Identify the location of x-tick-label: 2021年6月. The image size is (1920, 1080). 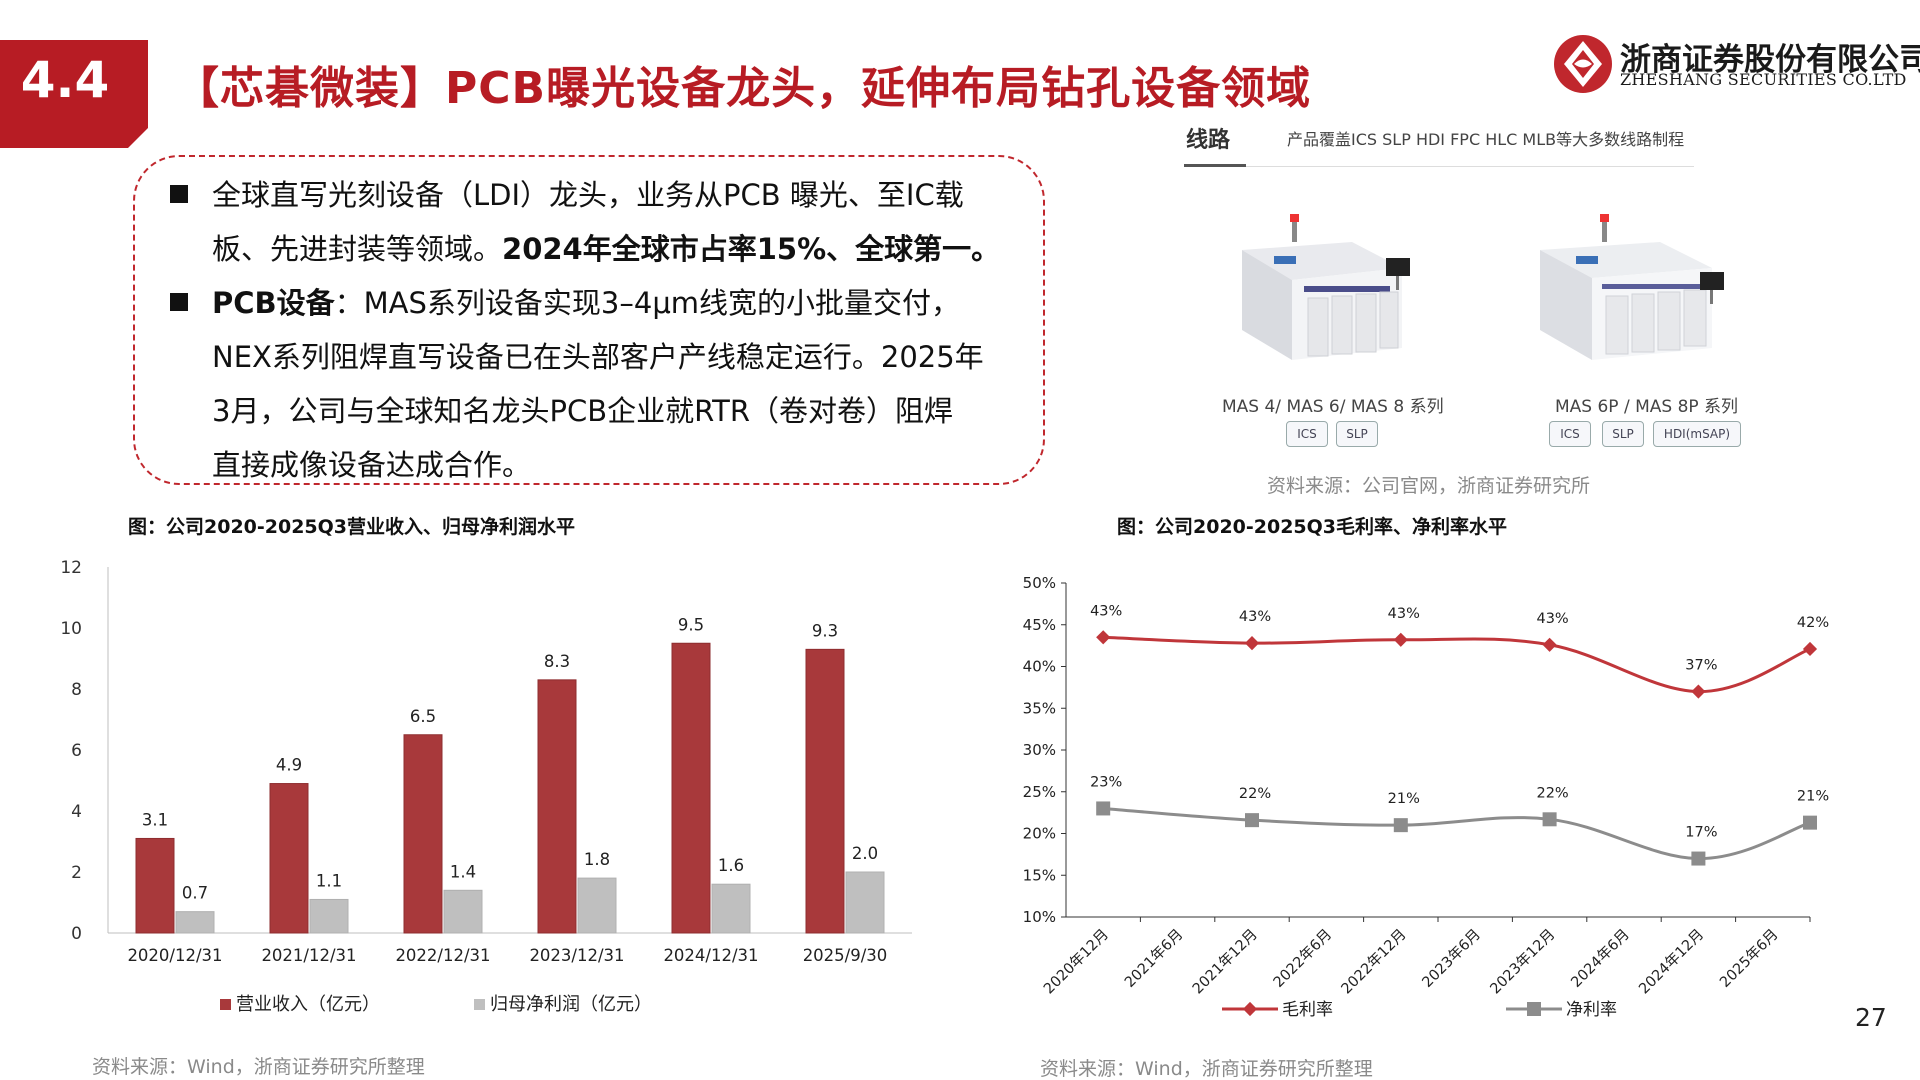
(1153, 958).